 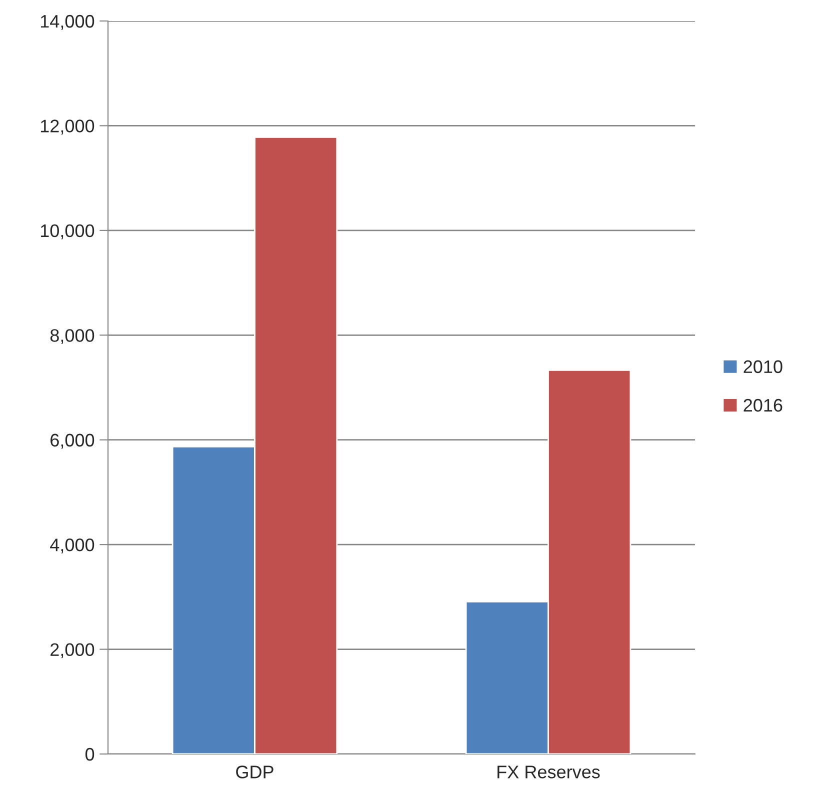 What do you see at coordinates (72, 650) in the screenshot?
I see `y-tick-label: 2,000` at bounding box center [72, 650].